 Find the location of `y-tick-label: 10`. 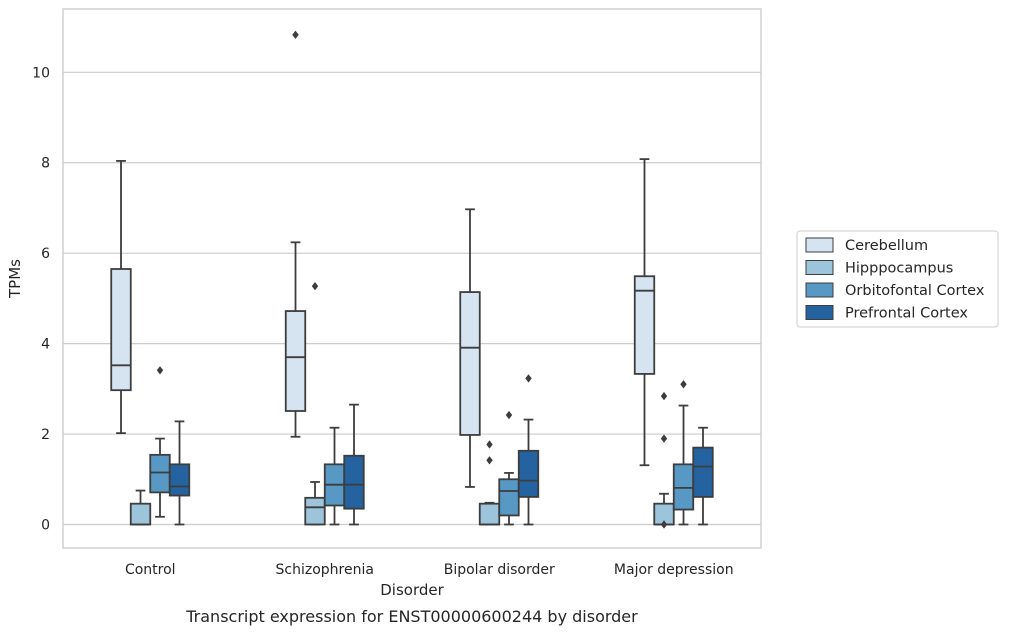

y-tick-label: 10 is located at coordinates (41, 73).